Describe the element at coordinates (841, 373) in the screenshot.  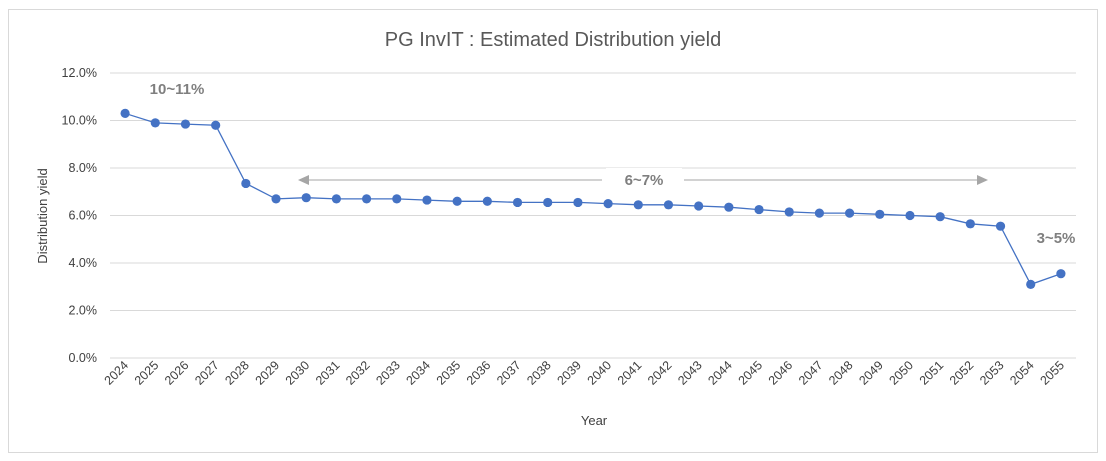
I see `x-tick-label: 2048` at that location.